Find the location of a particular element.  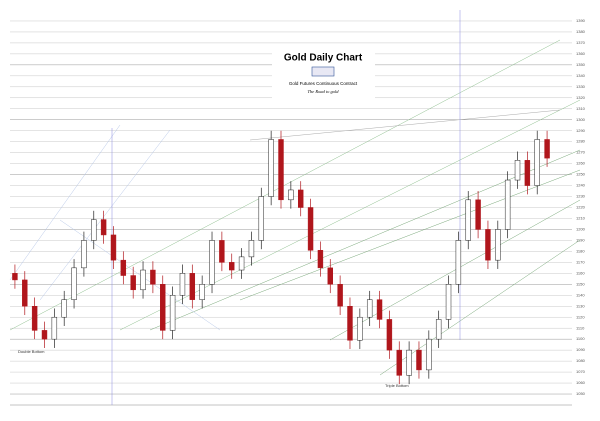

y-tick-label: 1240 is located at coordinates (581, 185).